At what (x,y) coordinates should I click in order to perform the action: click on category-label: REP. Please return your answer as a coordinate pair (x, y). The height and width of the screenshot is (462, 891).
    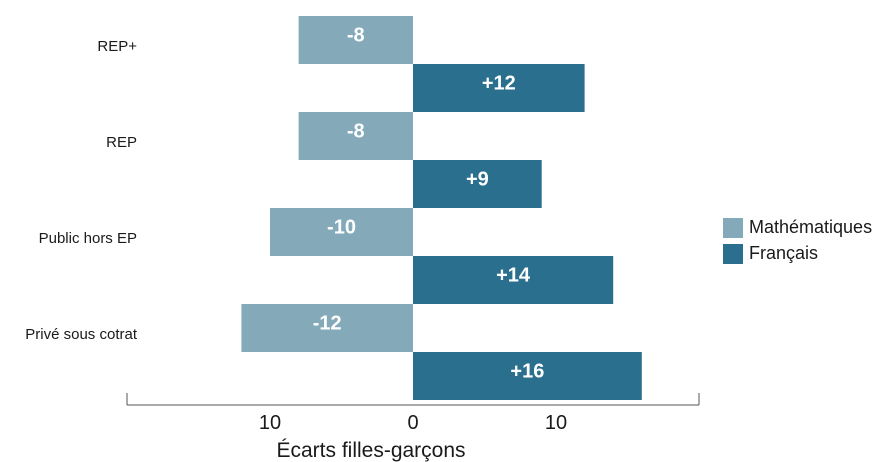
    Looking at the image, I should click on (121, 142).